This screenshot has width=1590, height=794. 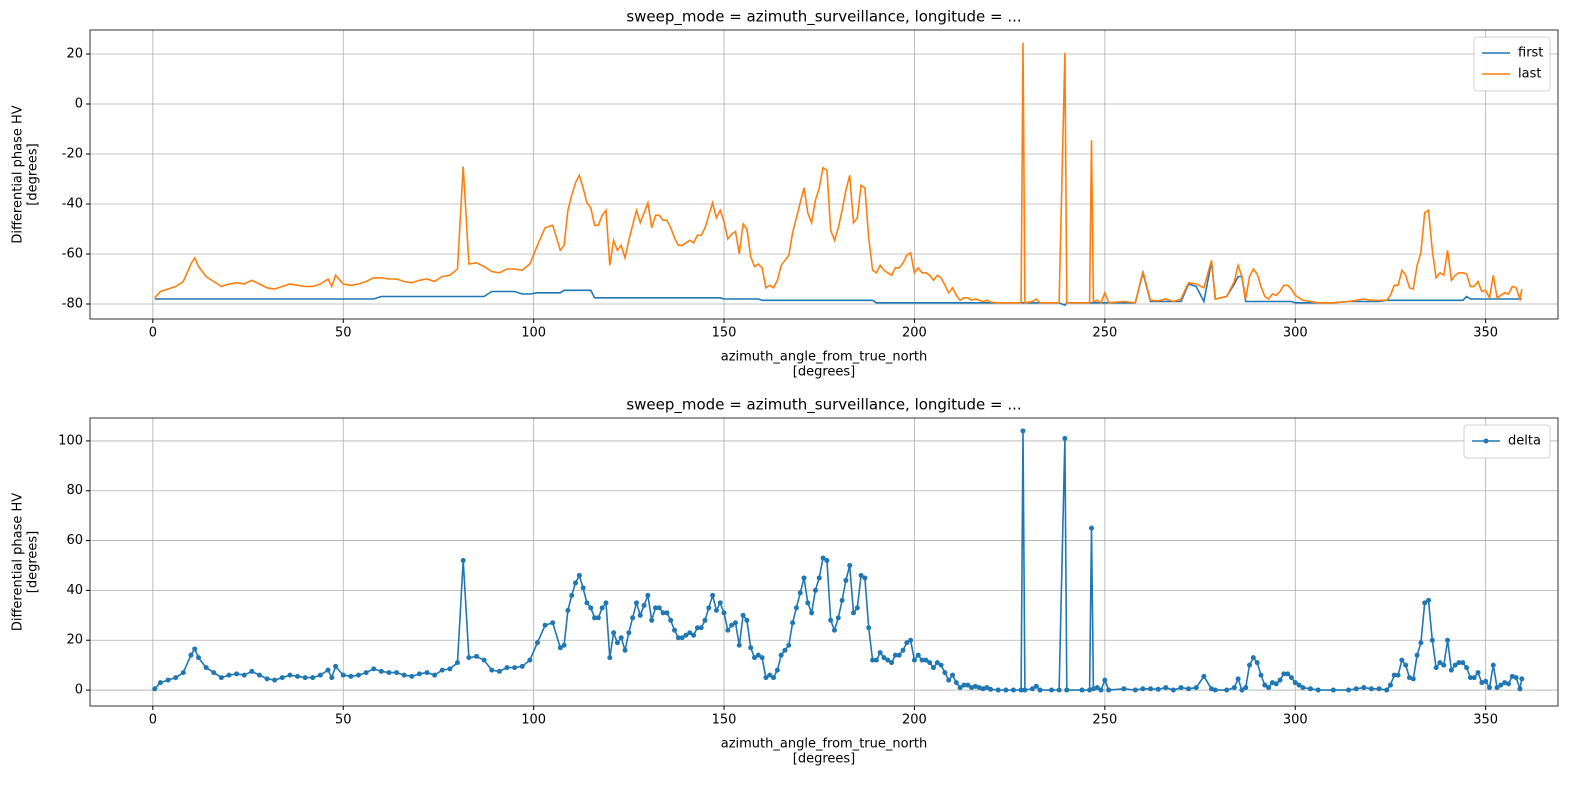 What do you see at coordinates (343, 333) in the screenshot?
I see `x-tick-label: 50` at bounding box center [343, 333].